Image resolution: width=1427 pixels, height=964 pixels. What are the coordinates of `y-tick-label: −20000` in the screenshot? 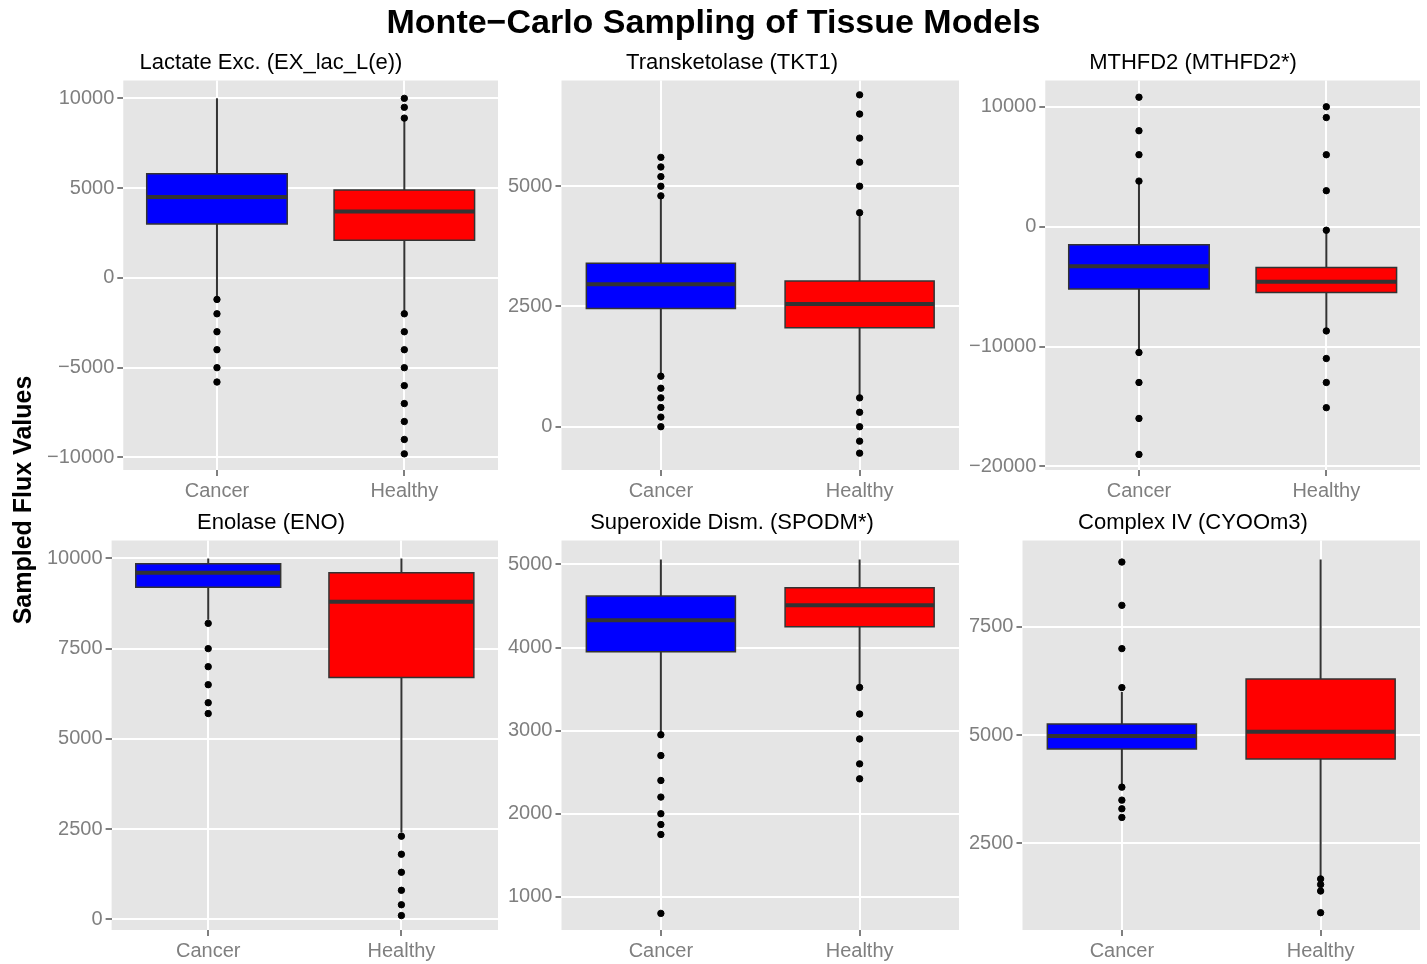 It's located at (1003, 464).